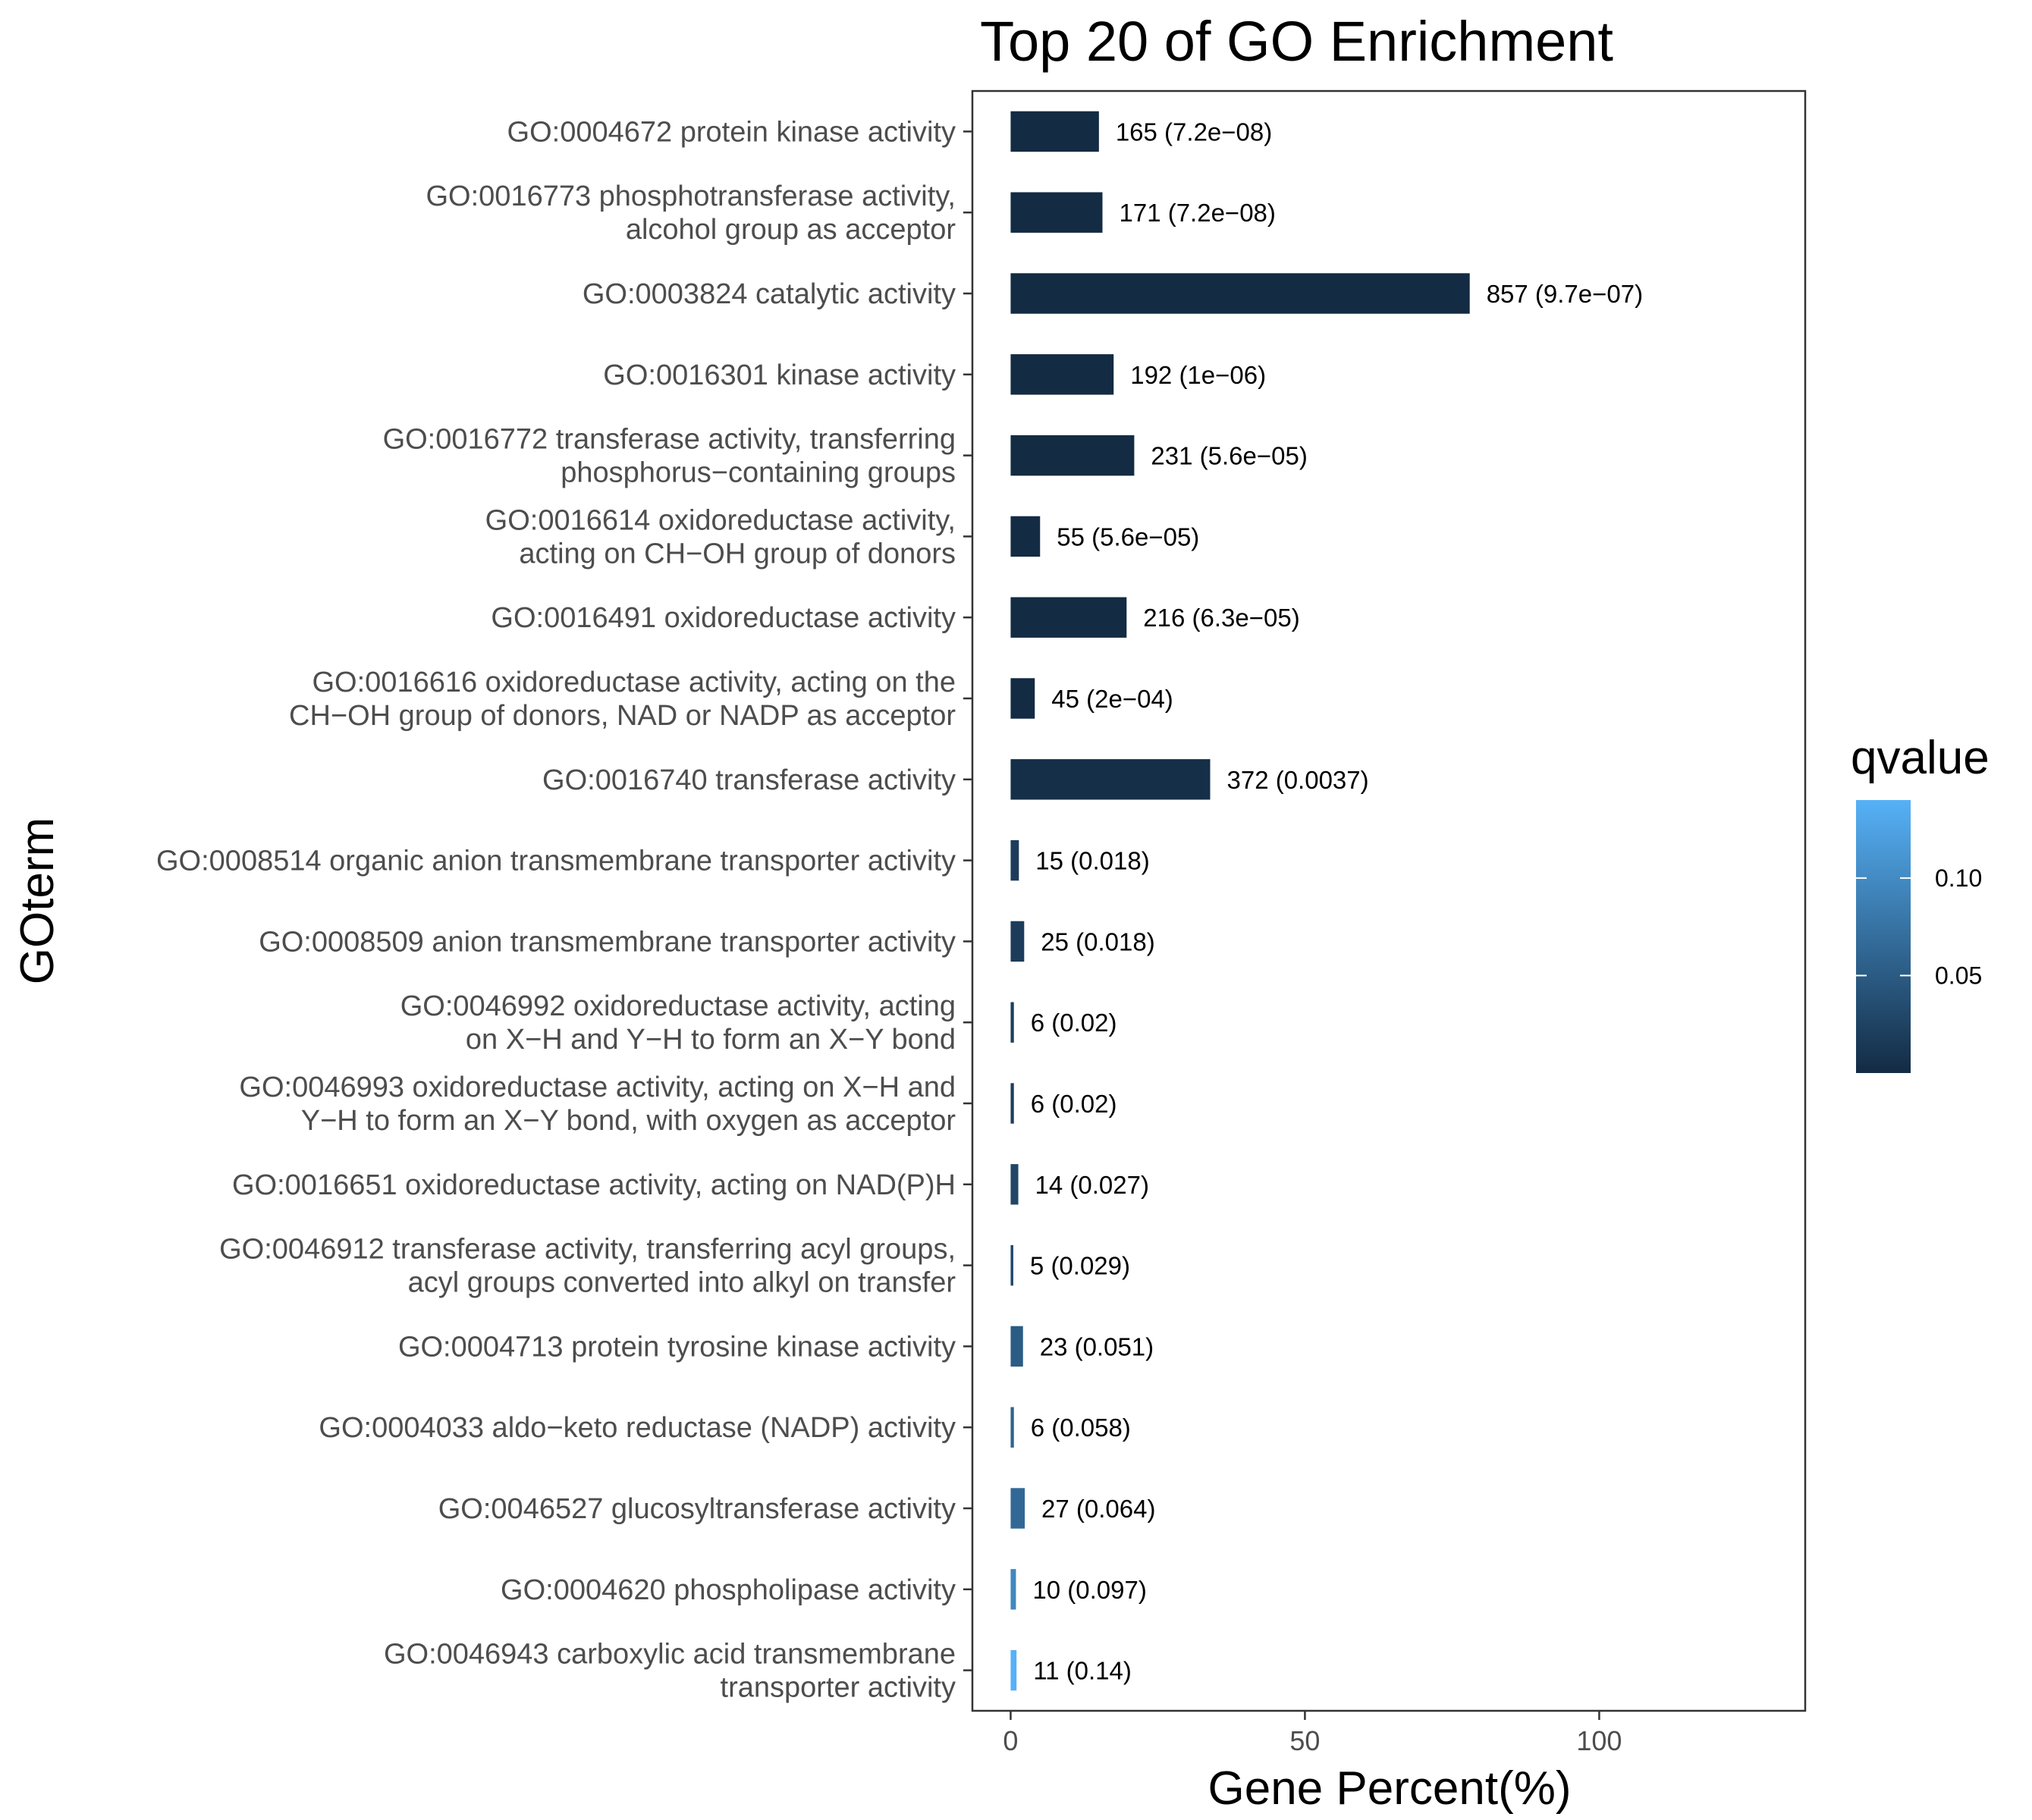  I want to click on y-tick-label: GO:0016491 oxidoreductase activity, so click(724, 618).